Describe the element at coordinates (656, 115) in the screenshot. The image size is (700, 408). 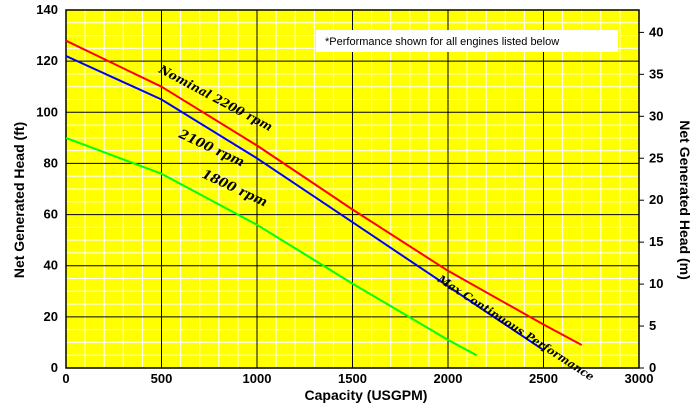
I see `y-tick-label-right: 30` at that location.